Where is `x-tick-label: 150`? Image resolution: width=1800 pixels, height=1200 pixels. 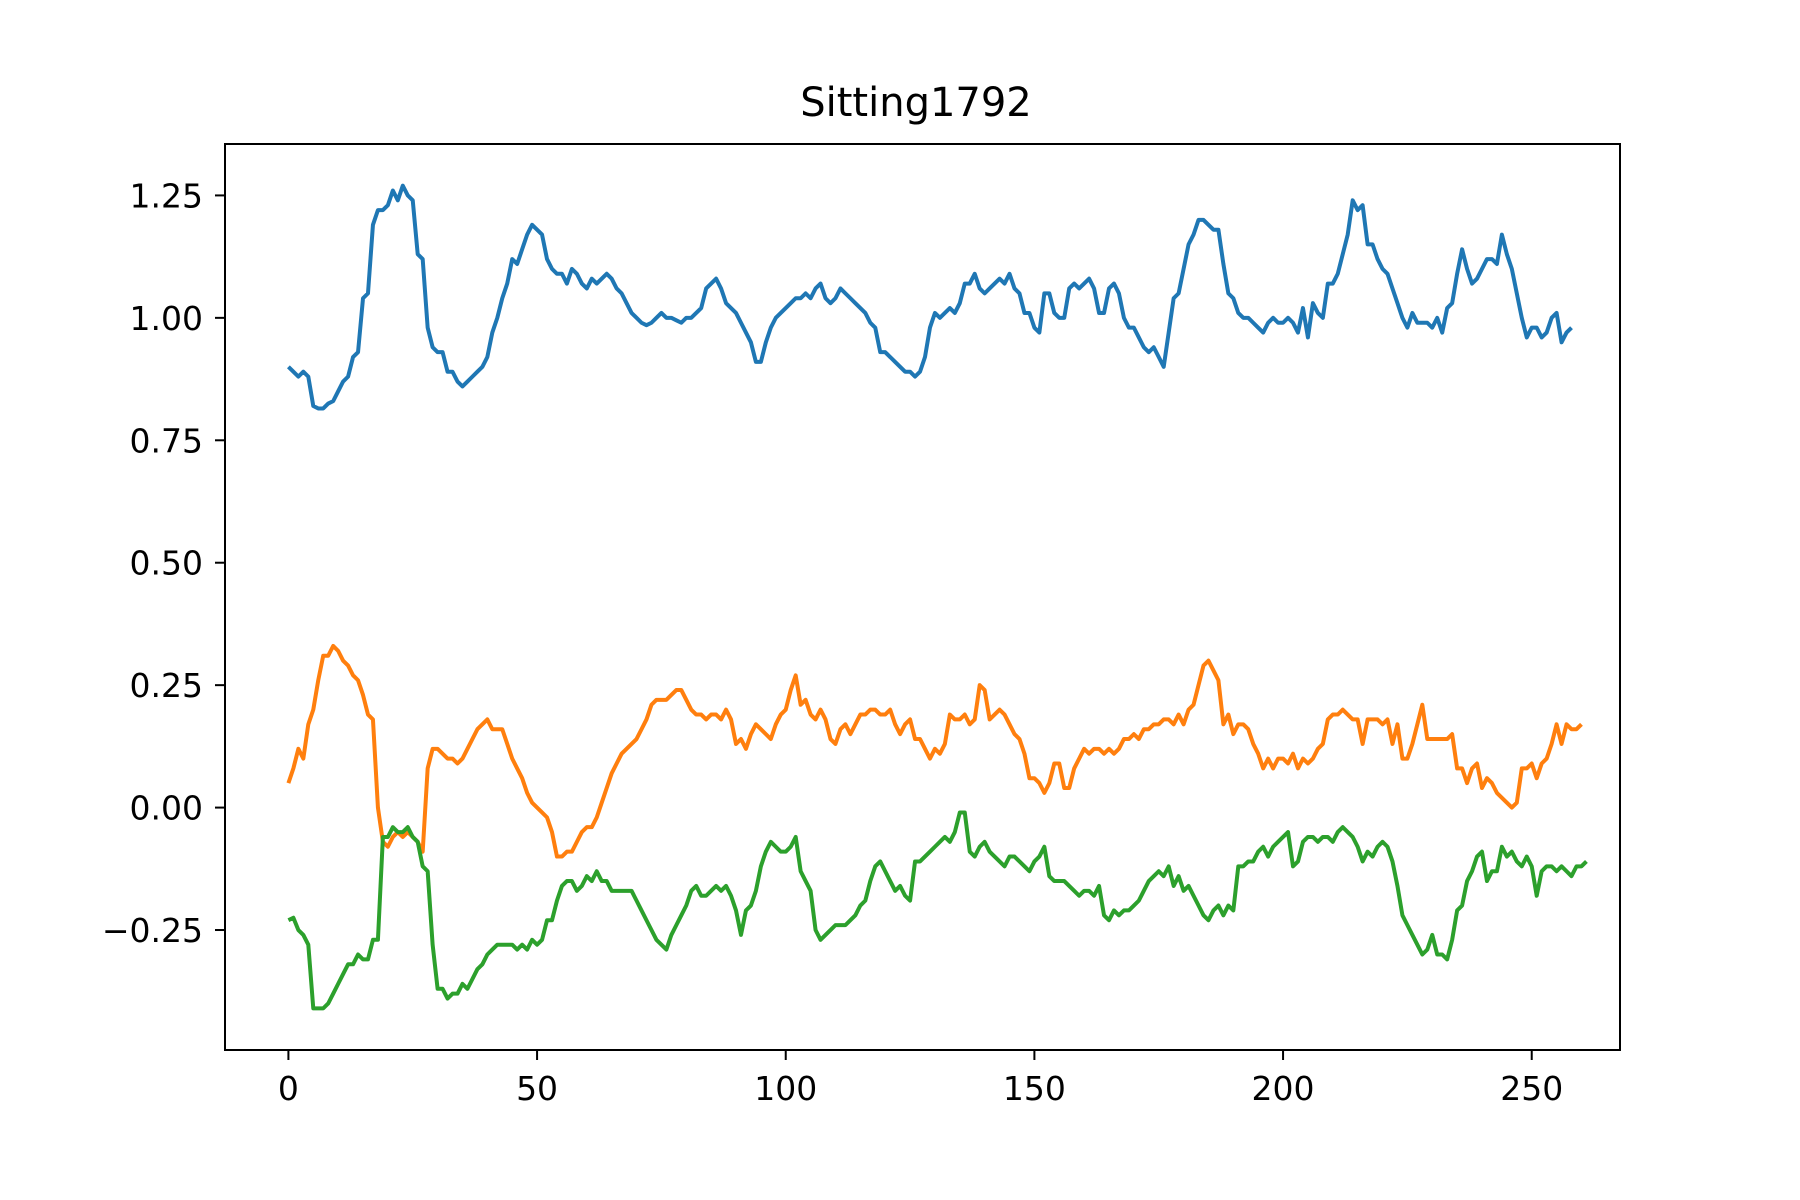
x-tick-label: 150 is located at coordinates (1034, 1088).